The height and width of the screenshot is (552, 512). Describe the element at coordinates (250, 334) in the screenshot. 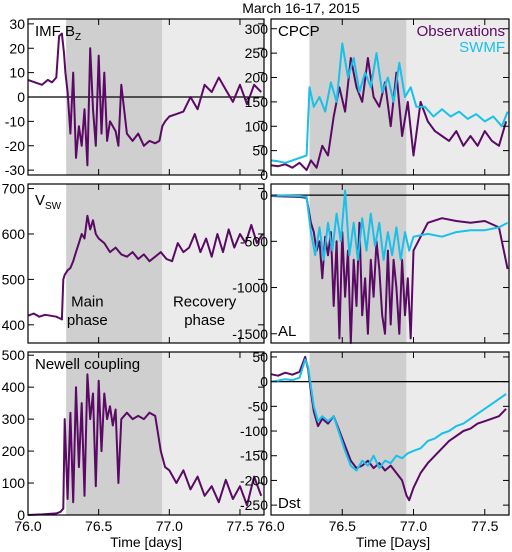

I see `y-tick-label: -1500` at that location.